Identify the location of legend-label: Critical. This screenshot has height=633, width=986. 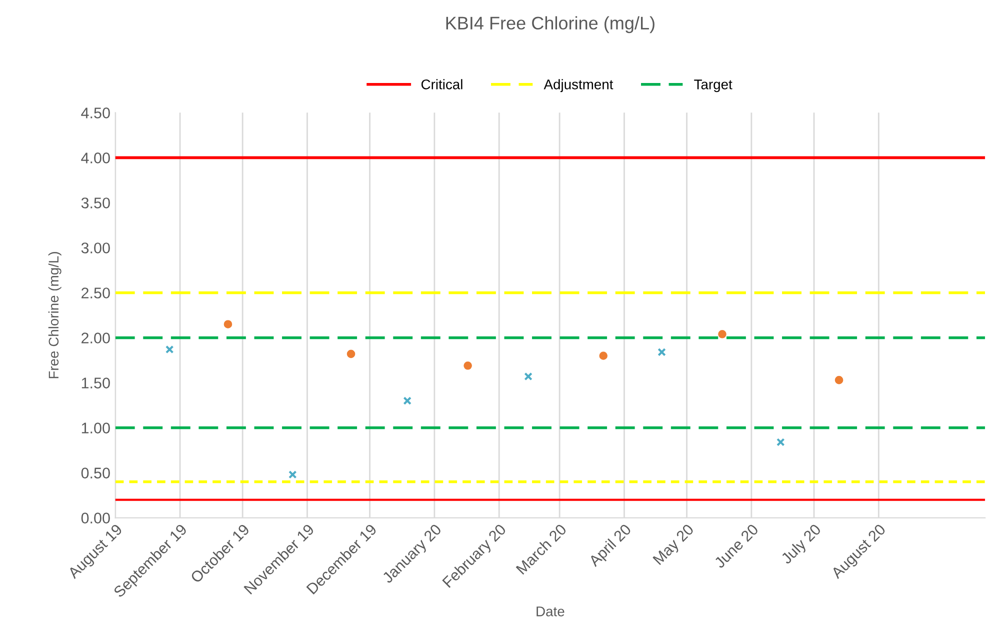
(441, 84).